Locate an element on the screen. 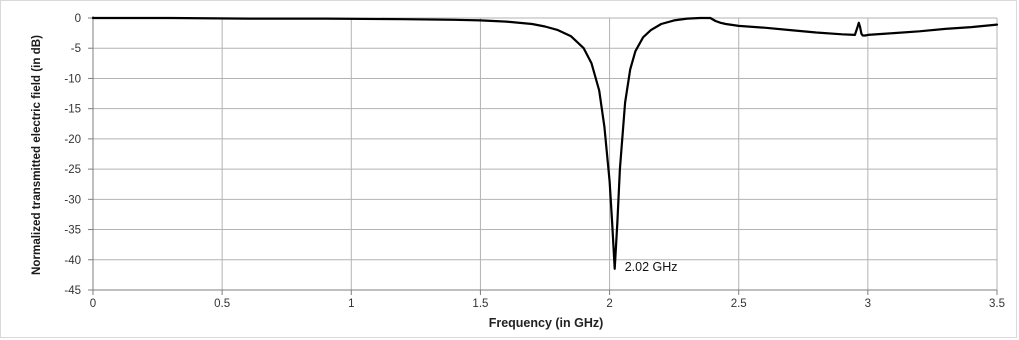  y-tick-labels: 0 -5 -10 -15 -20 -25 -30 -35 -40 -45 is located at coordinates (72, 155).